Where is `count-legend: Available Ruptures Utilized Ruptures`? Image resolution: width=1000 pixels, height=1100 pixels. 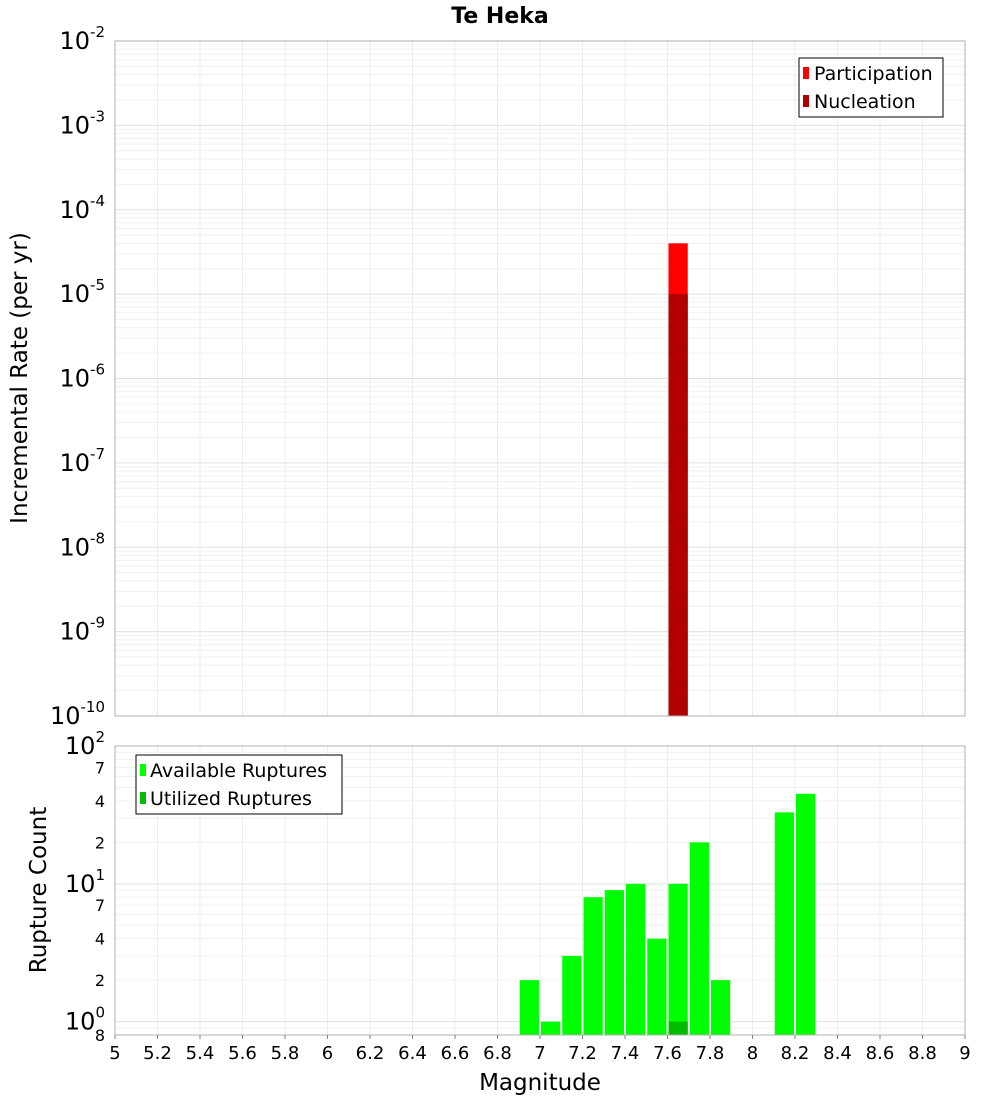
count-legend: Available Ruptures Utilized Ruptures is located at coordinates (239, 784).